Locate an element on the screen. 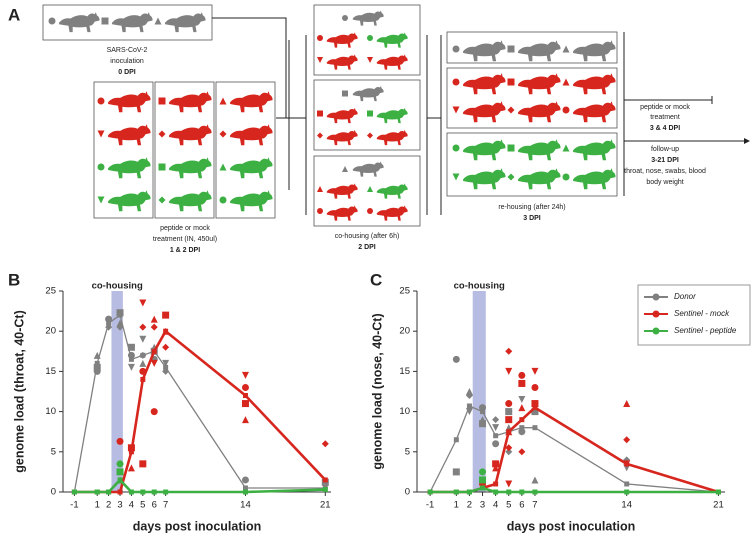 The height and width of the screenshot is (537, 756). legend-marker is located at coordinates (656, 331).